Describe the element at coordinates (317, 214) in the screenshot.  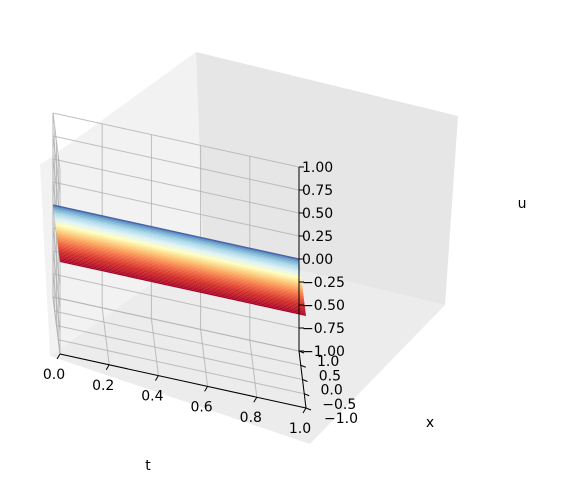
I see `u-tick-label: 0.50` at that location.